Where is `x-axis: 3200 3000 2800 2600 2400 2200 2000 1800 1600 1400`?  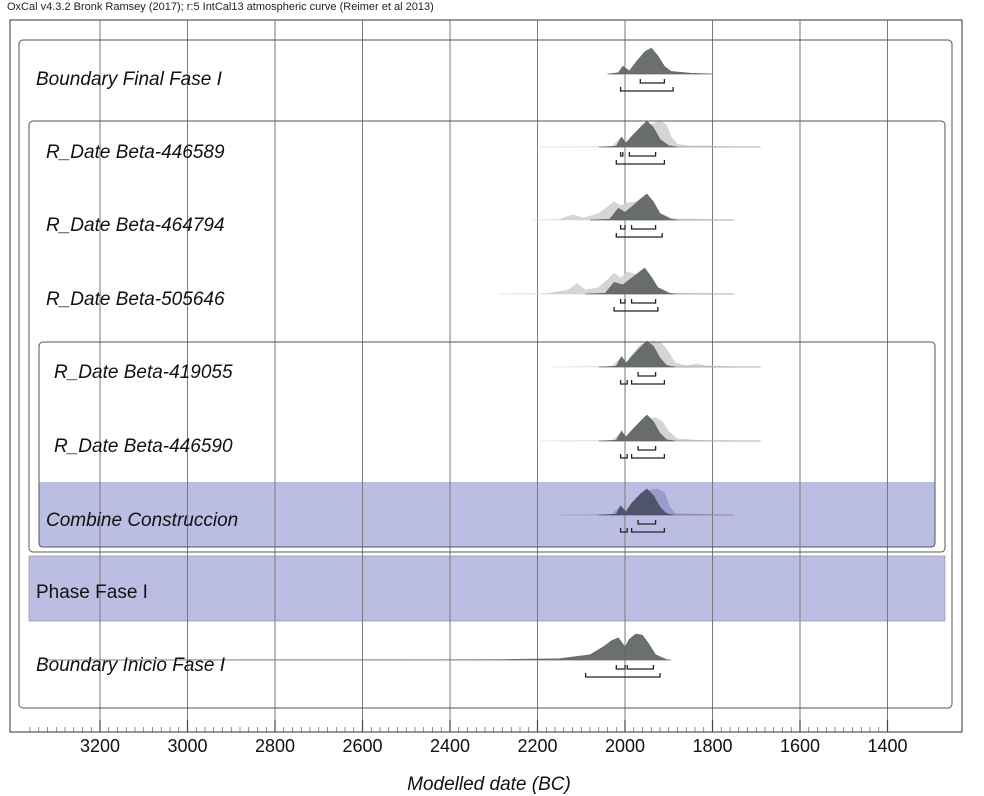 x-axis: 3200 3000 2800 2600 2400 2200 2000 1800 1600 1400 is located at coordinates (486, 738).